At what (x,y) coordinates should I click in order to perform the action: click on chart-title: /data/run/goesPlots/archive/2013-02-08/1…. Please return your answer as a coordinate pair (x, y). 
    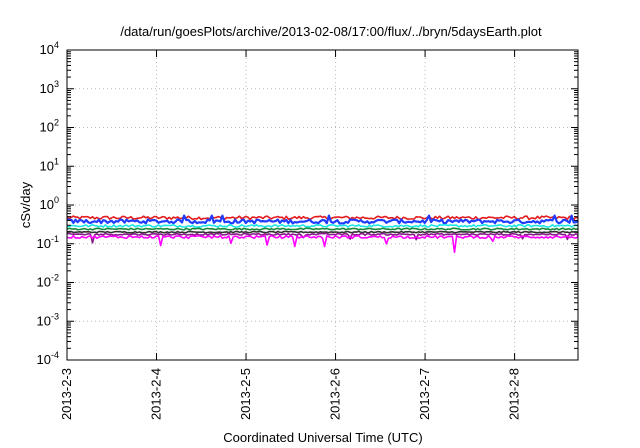
    Looking at the image, I should click on (331, 31).